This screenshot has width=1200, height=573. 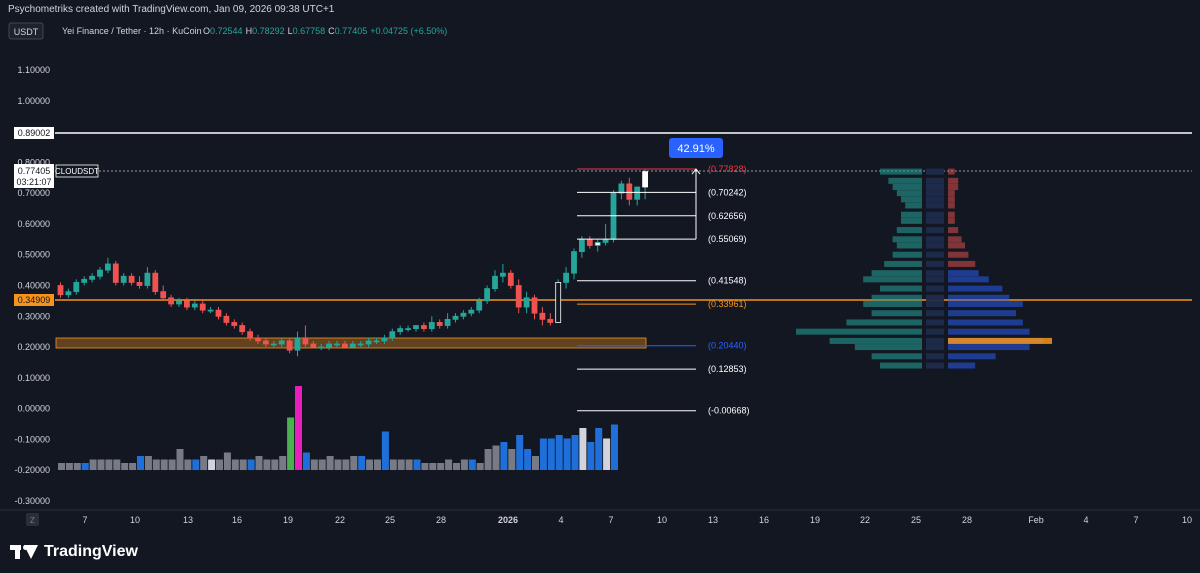 What do you see at coordinates (1000, 340) in the screenshot?
I see `profile-poc-bar` at bounding box center [1000, 340].